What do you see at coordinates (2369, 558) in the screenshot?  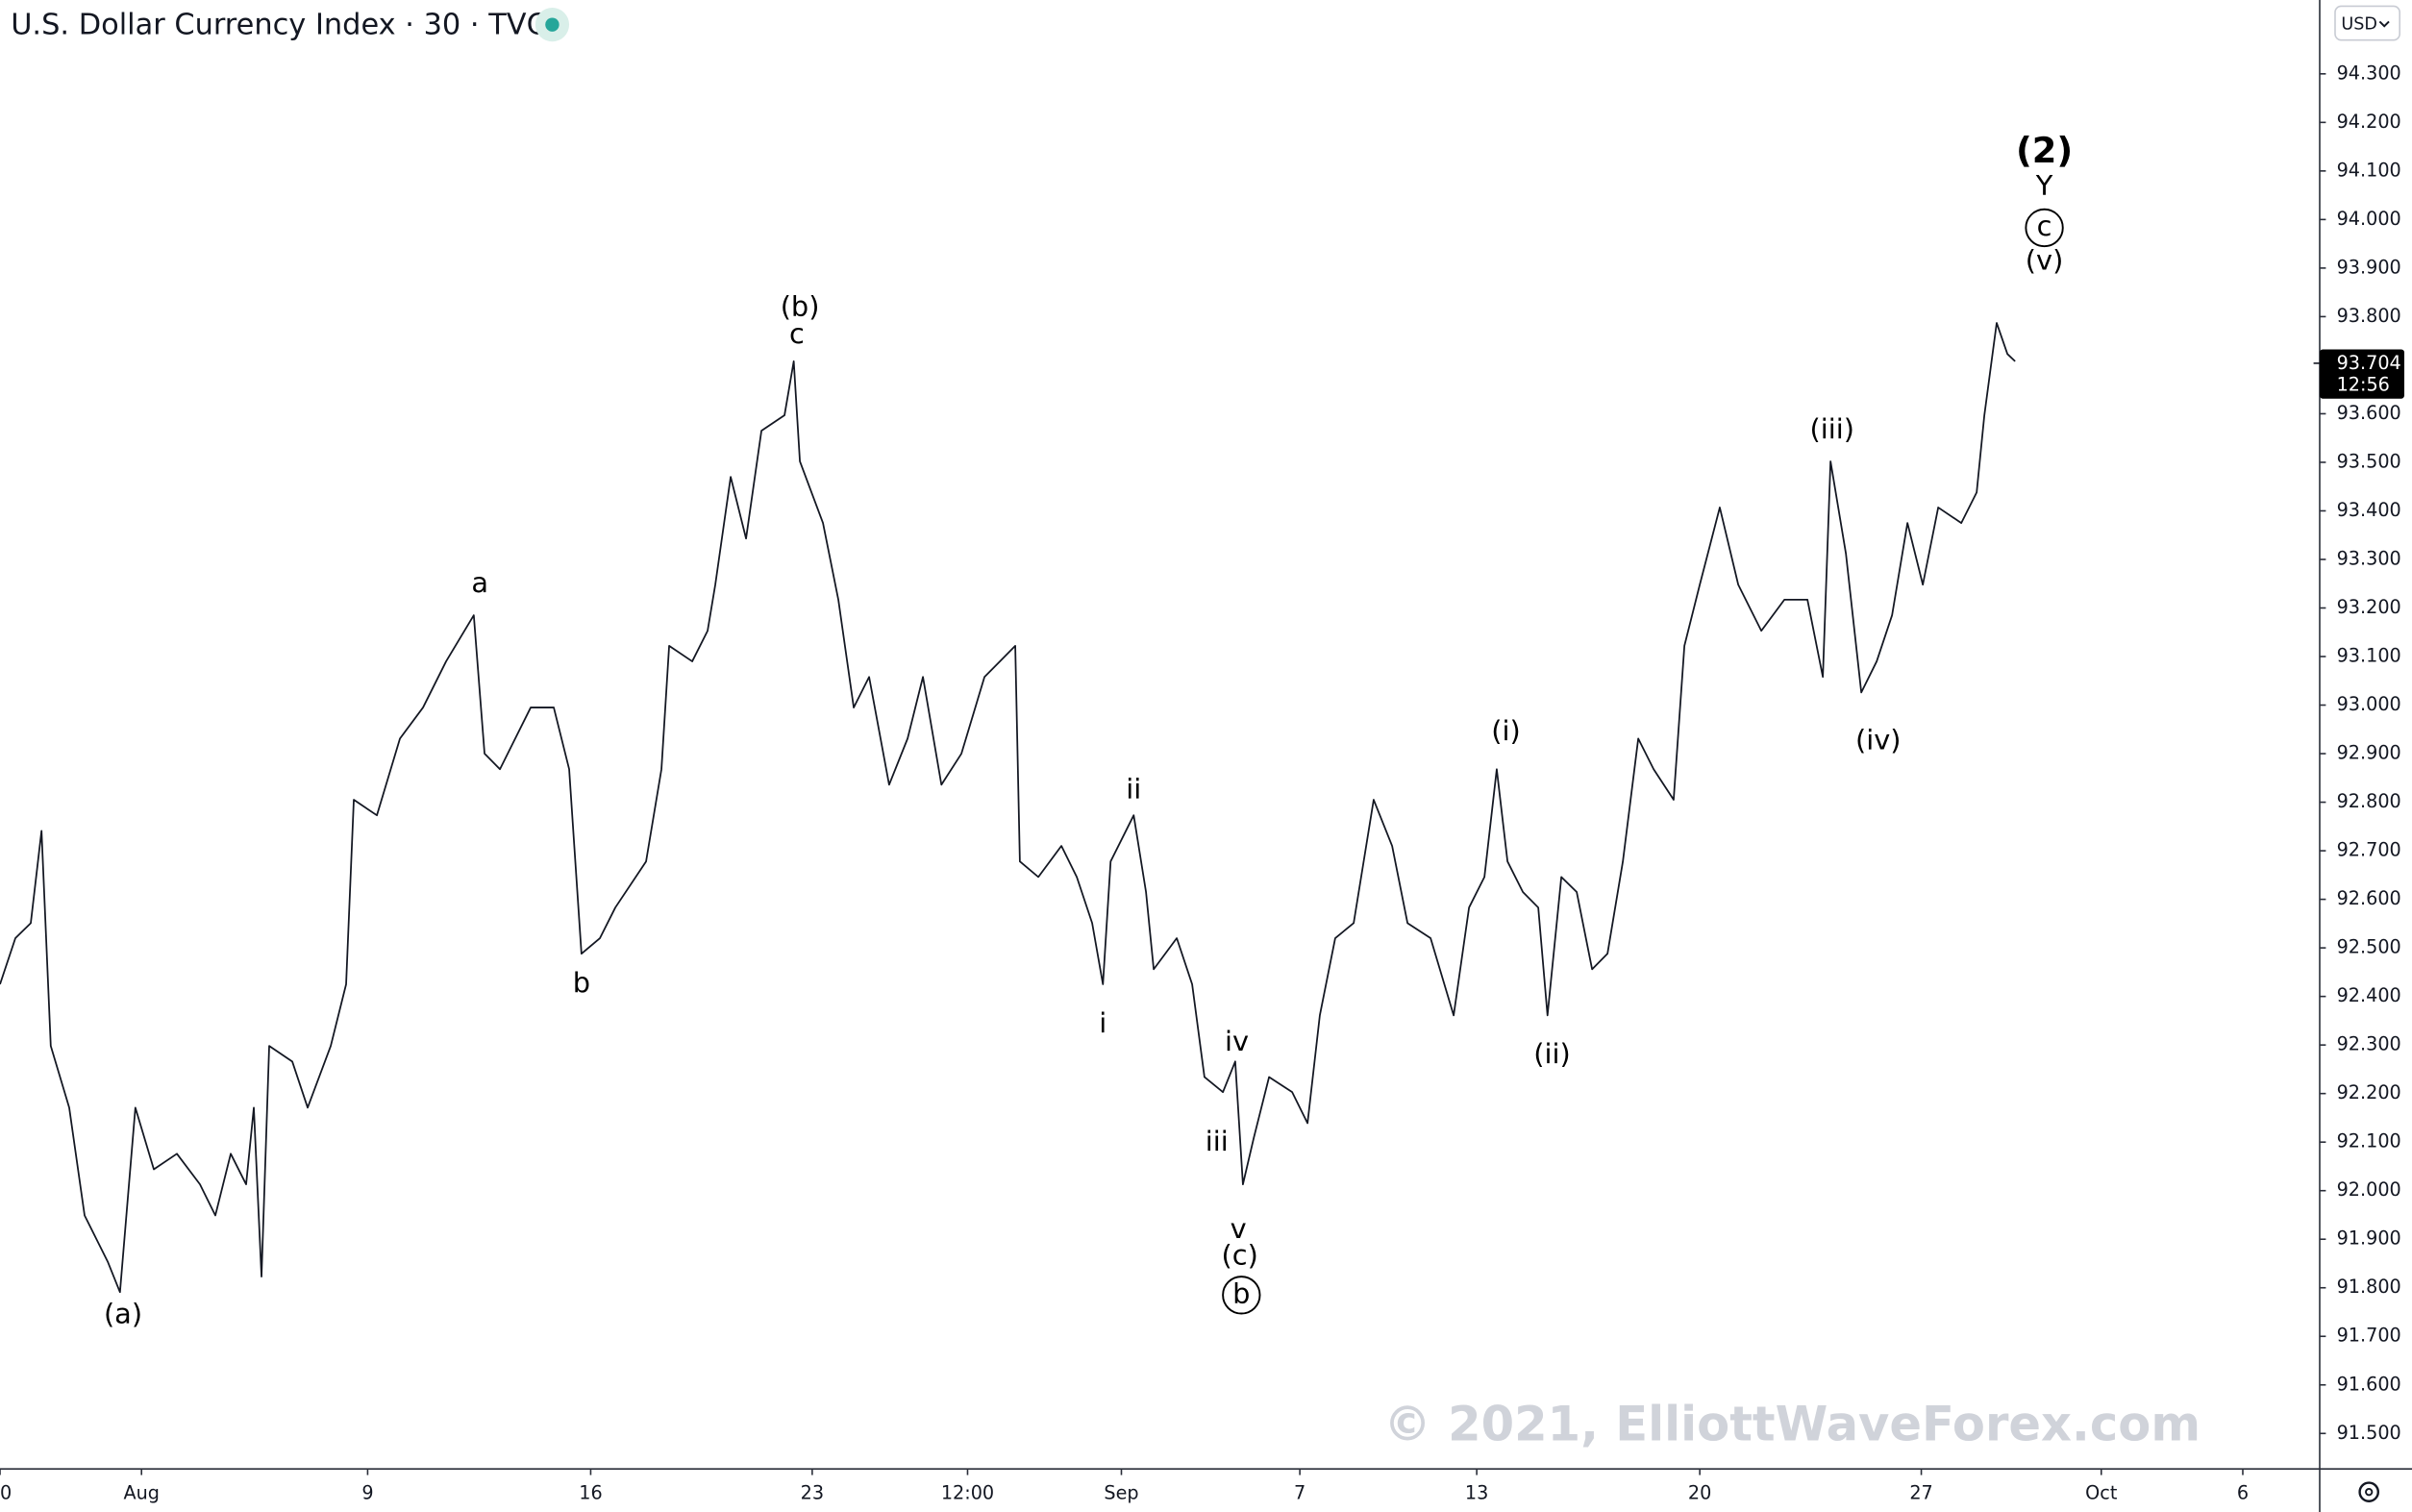 I see `y-tick-label: 93.300` at bounding box center [2369, 558].